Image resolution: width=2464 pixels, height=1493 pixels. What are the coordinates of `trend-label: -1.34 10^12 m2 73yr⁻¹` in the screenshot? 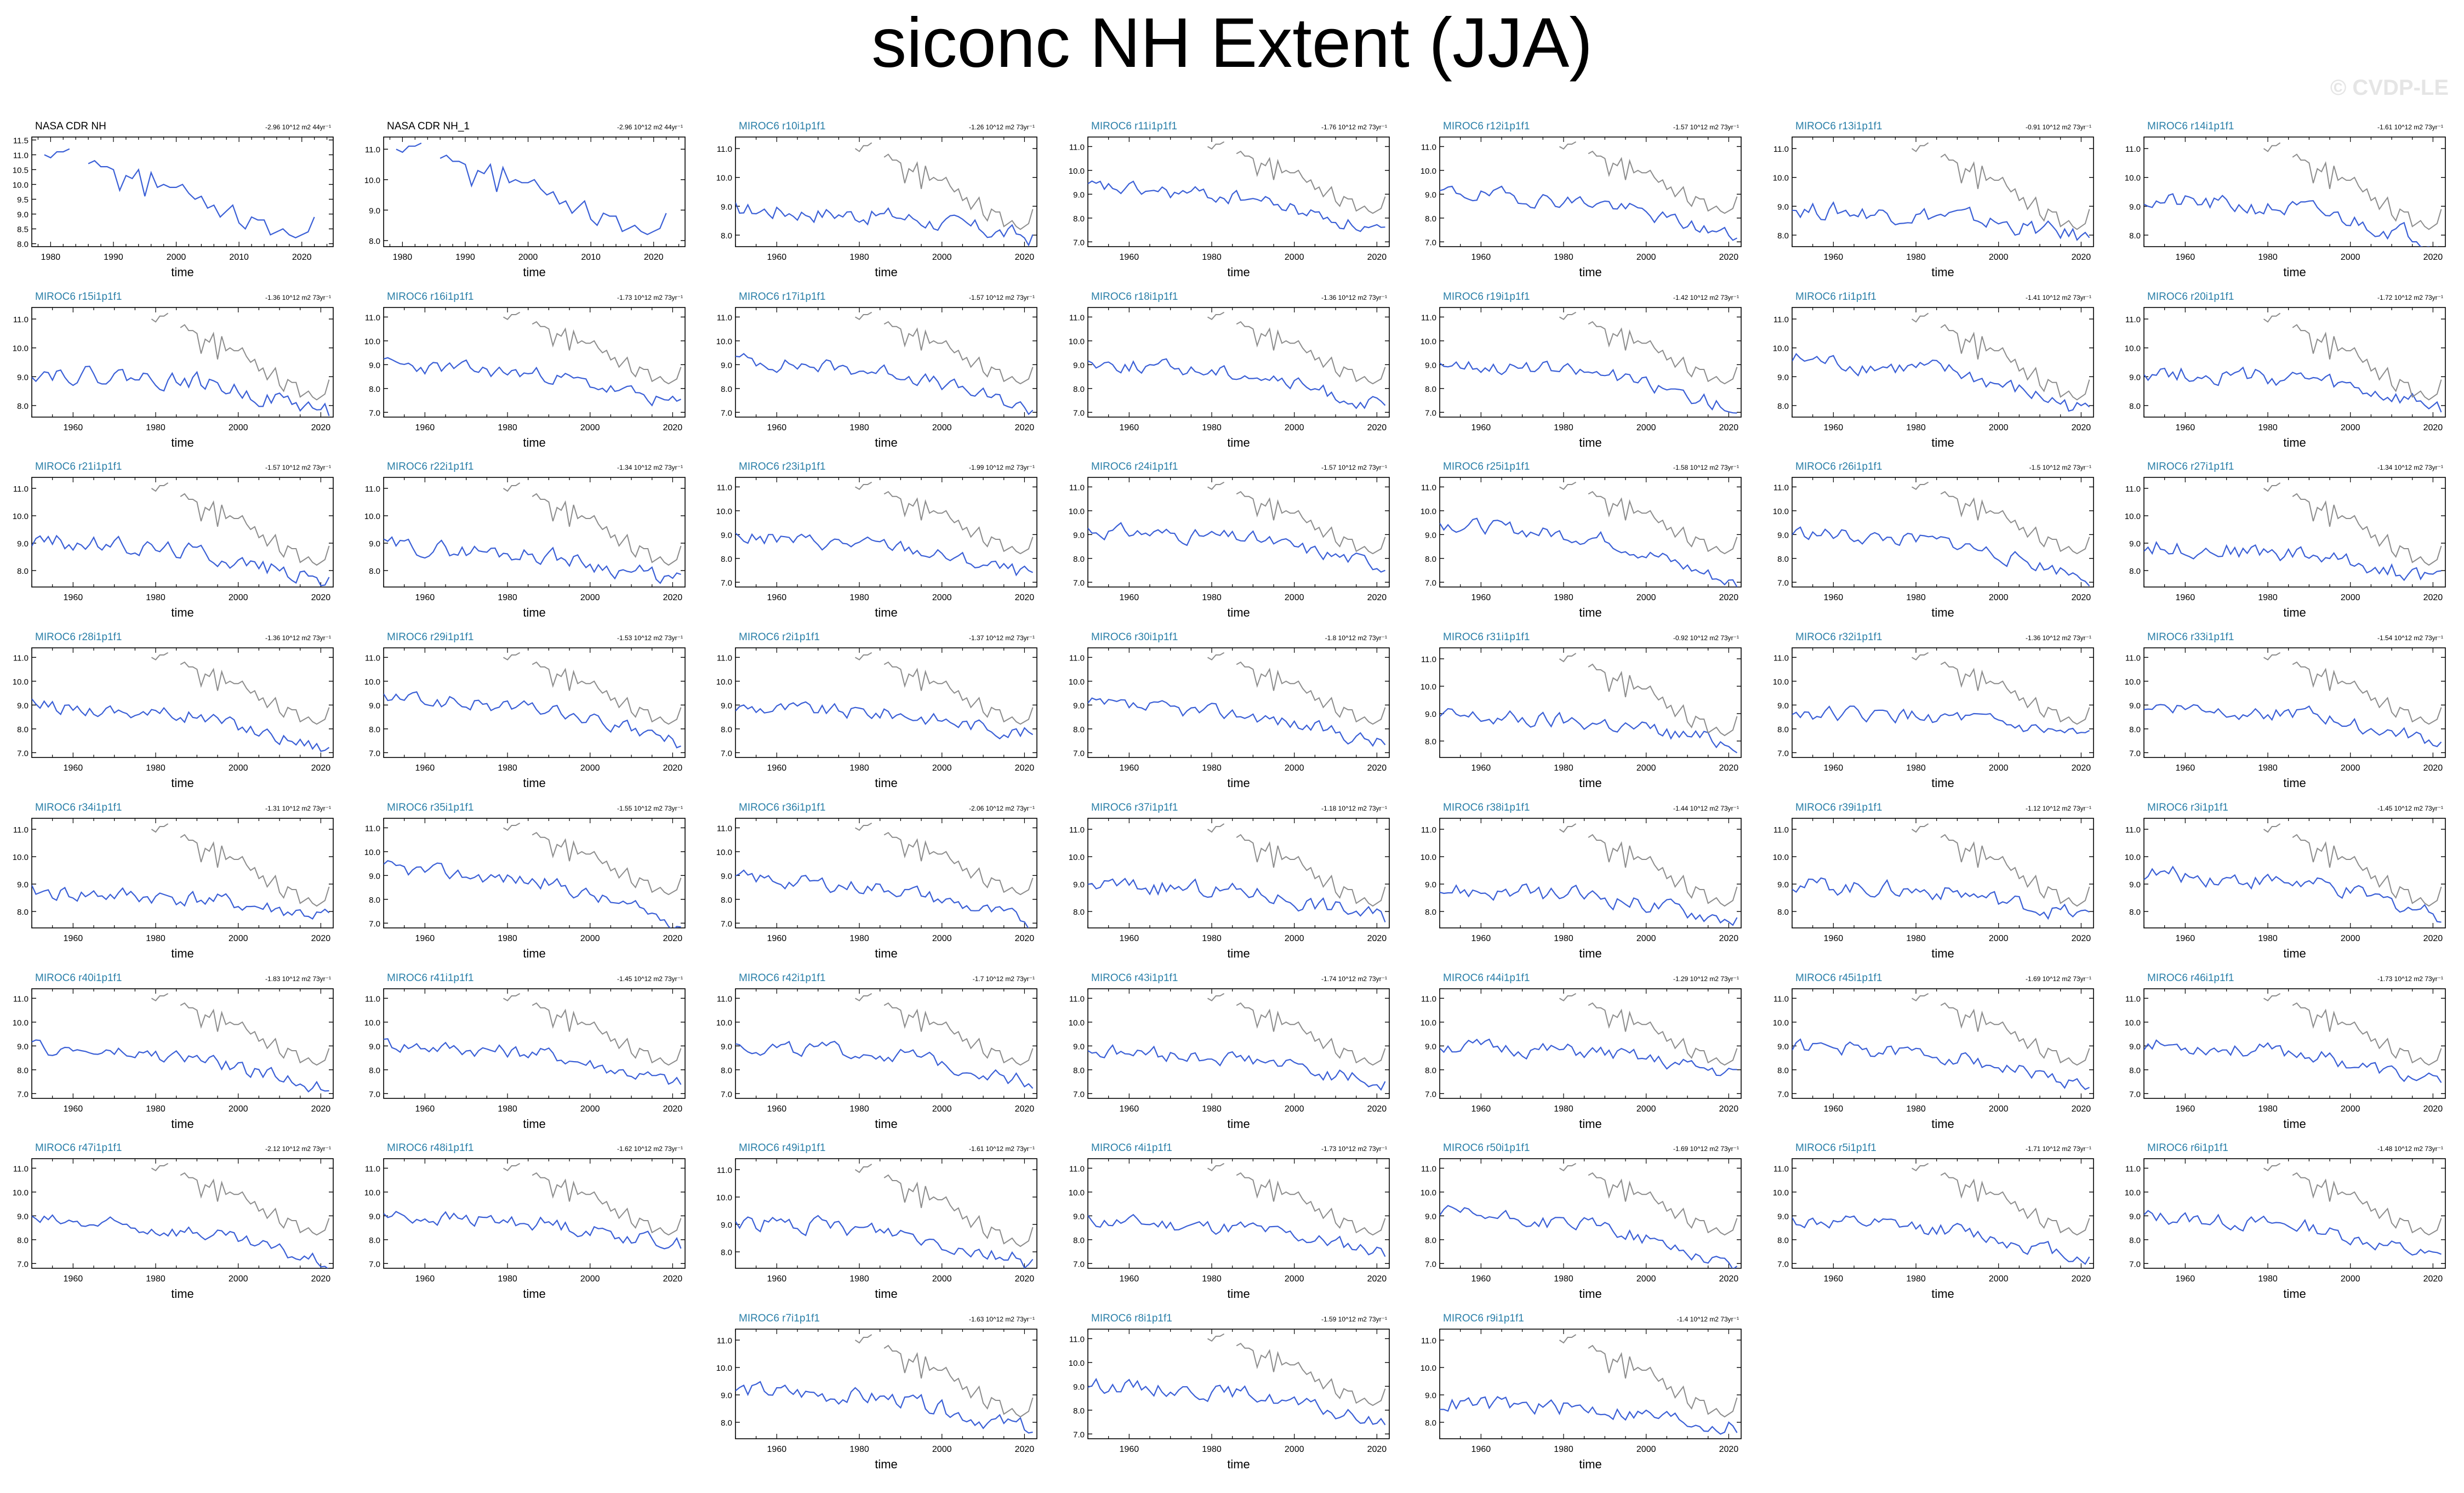 It's located at (650, 467).